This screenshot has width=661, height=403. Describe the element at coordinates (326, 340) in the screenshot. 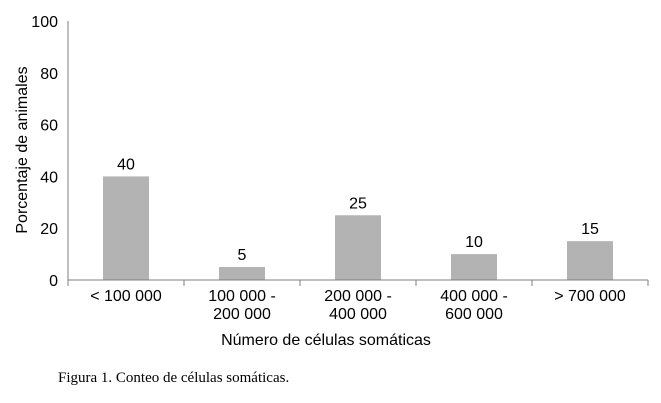

I see `x-axis-title: Número de células somáticas` at that location.